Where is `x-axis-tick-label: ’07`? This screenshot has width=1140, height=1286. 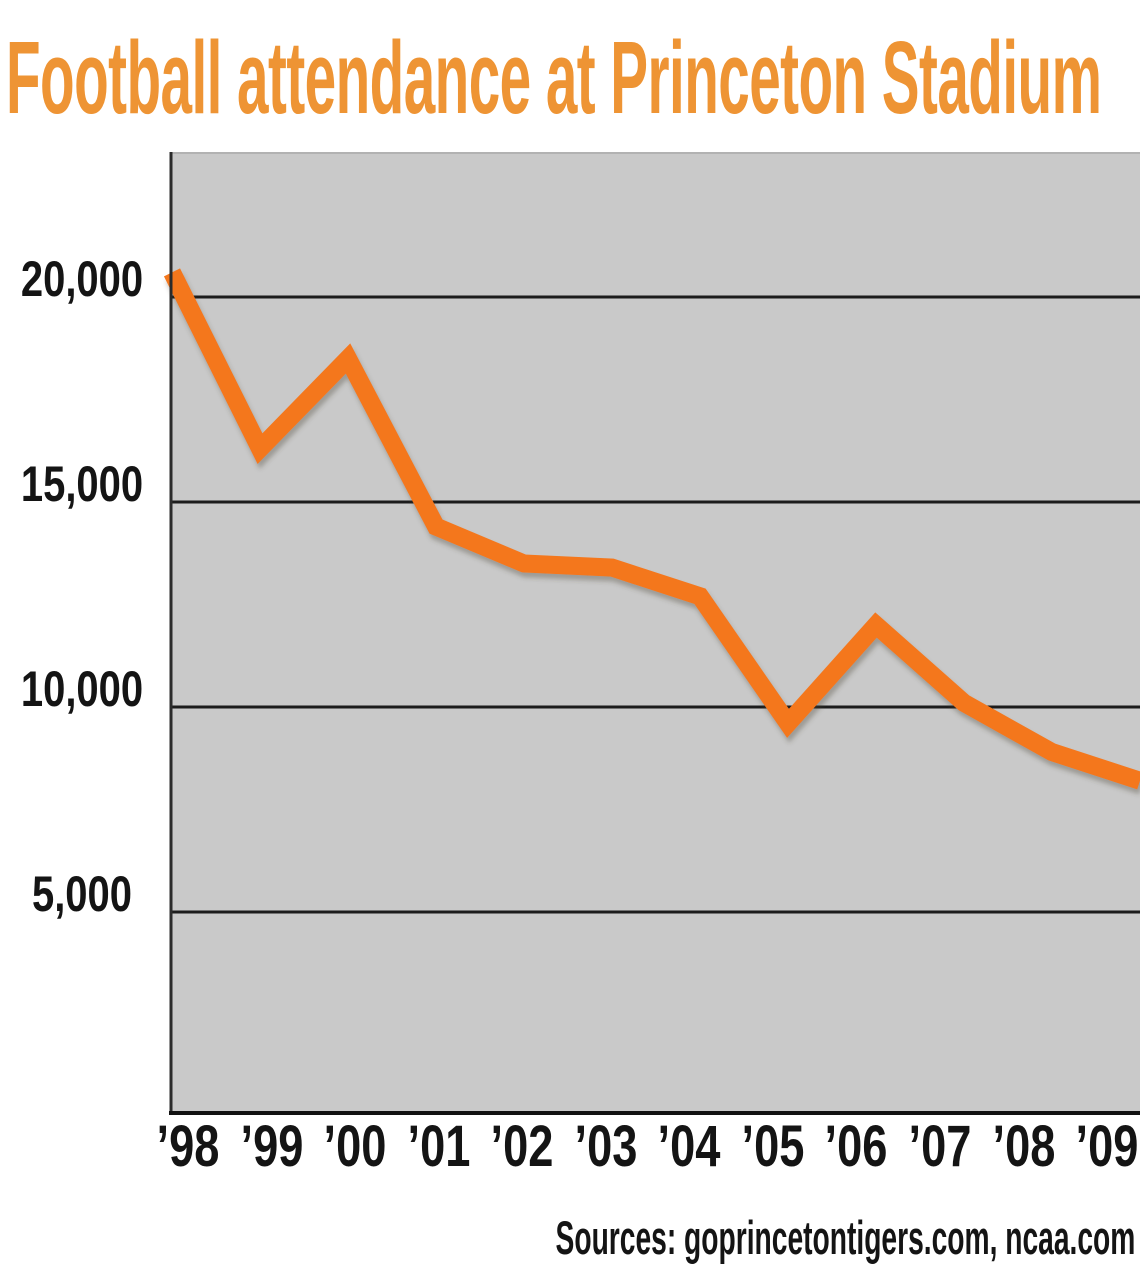
x-axis-tick-label: ’07 is located at coordinates (940, 1146).